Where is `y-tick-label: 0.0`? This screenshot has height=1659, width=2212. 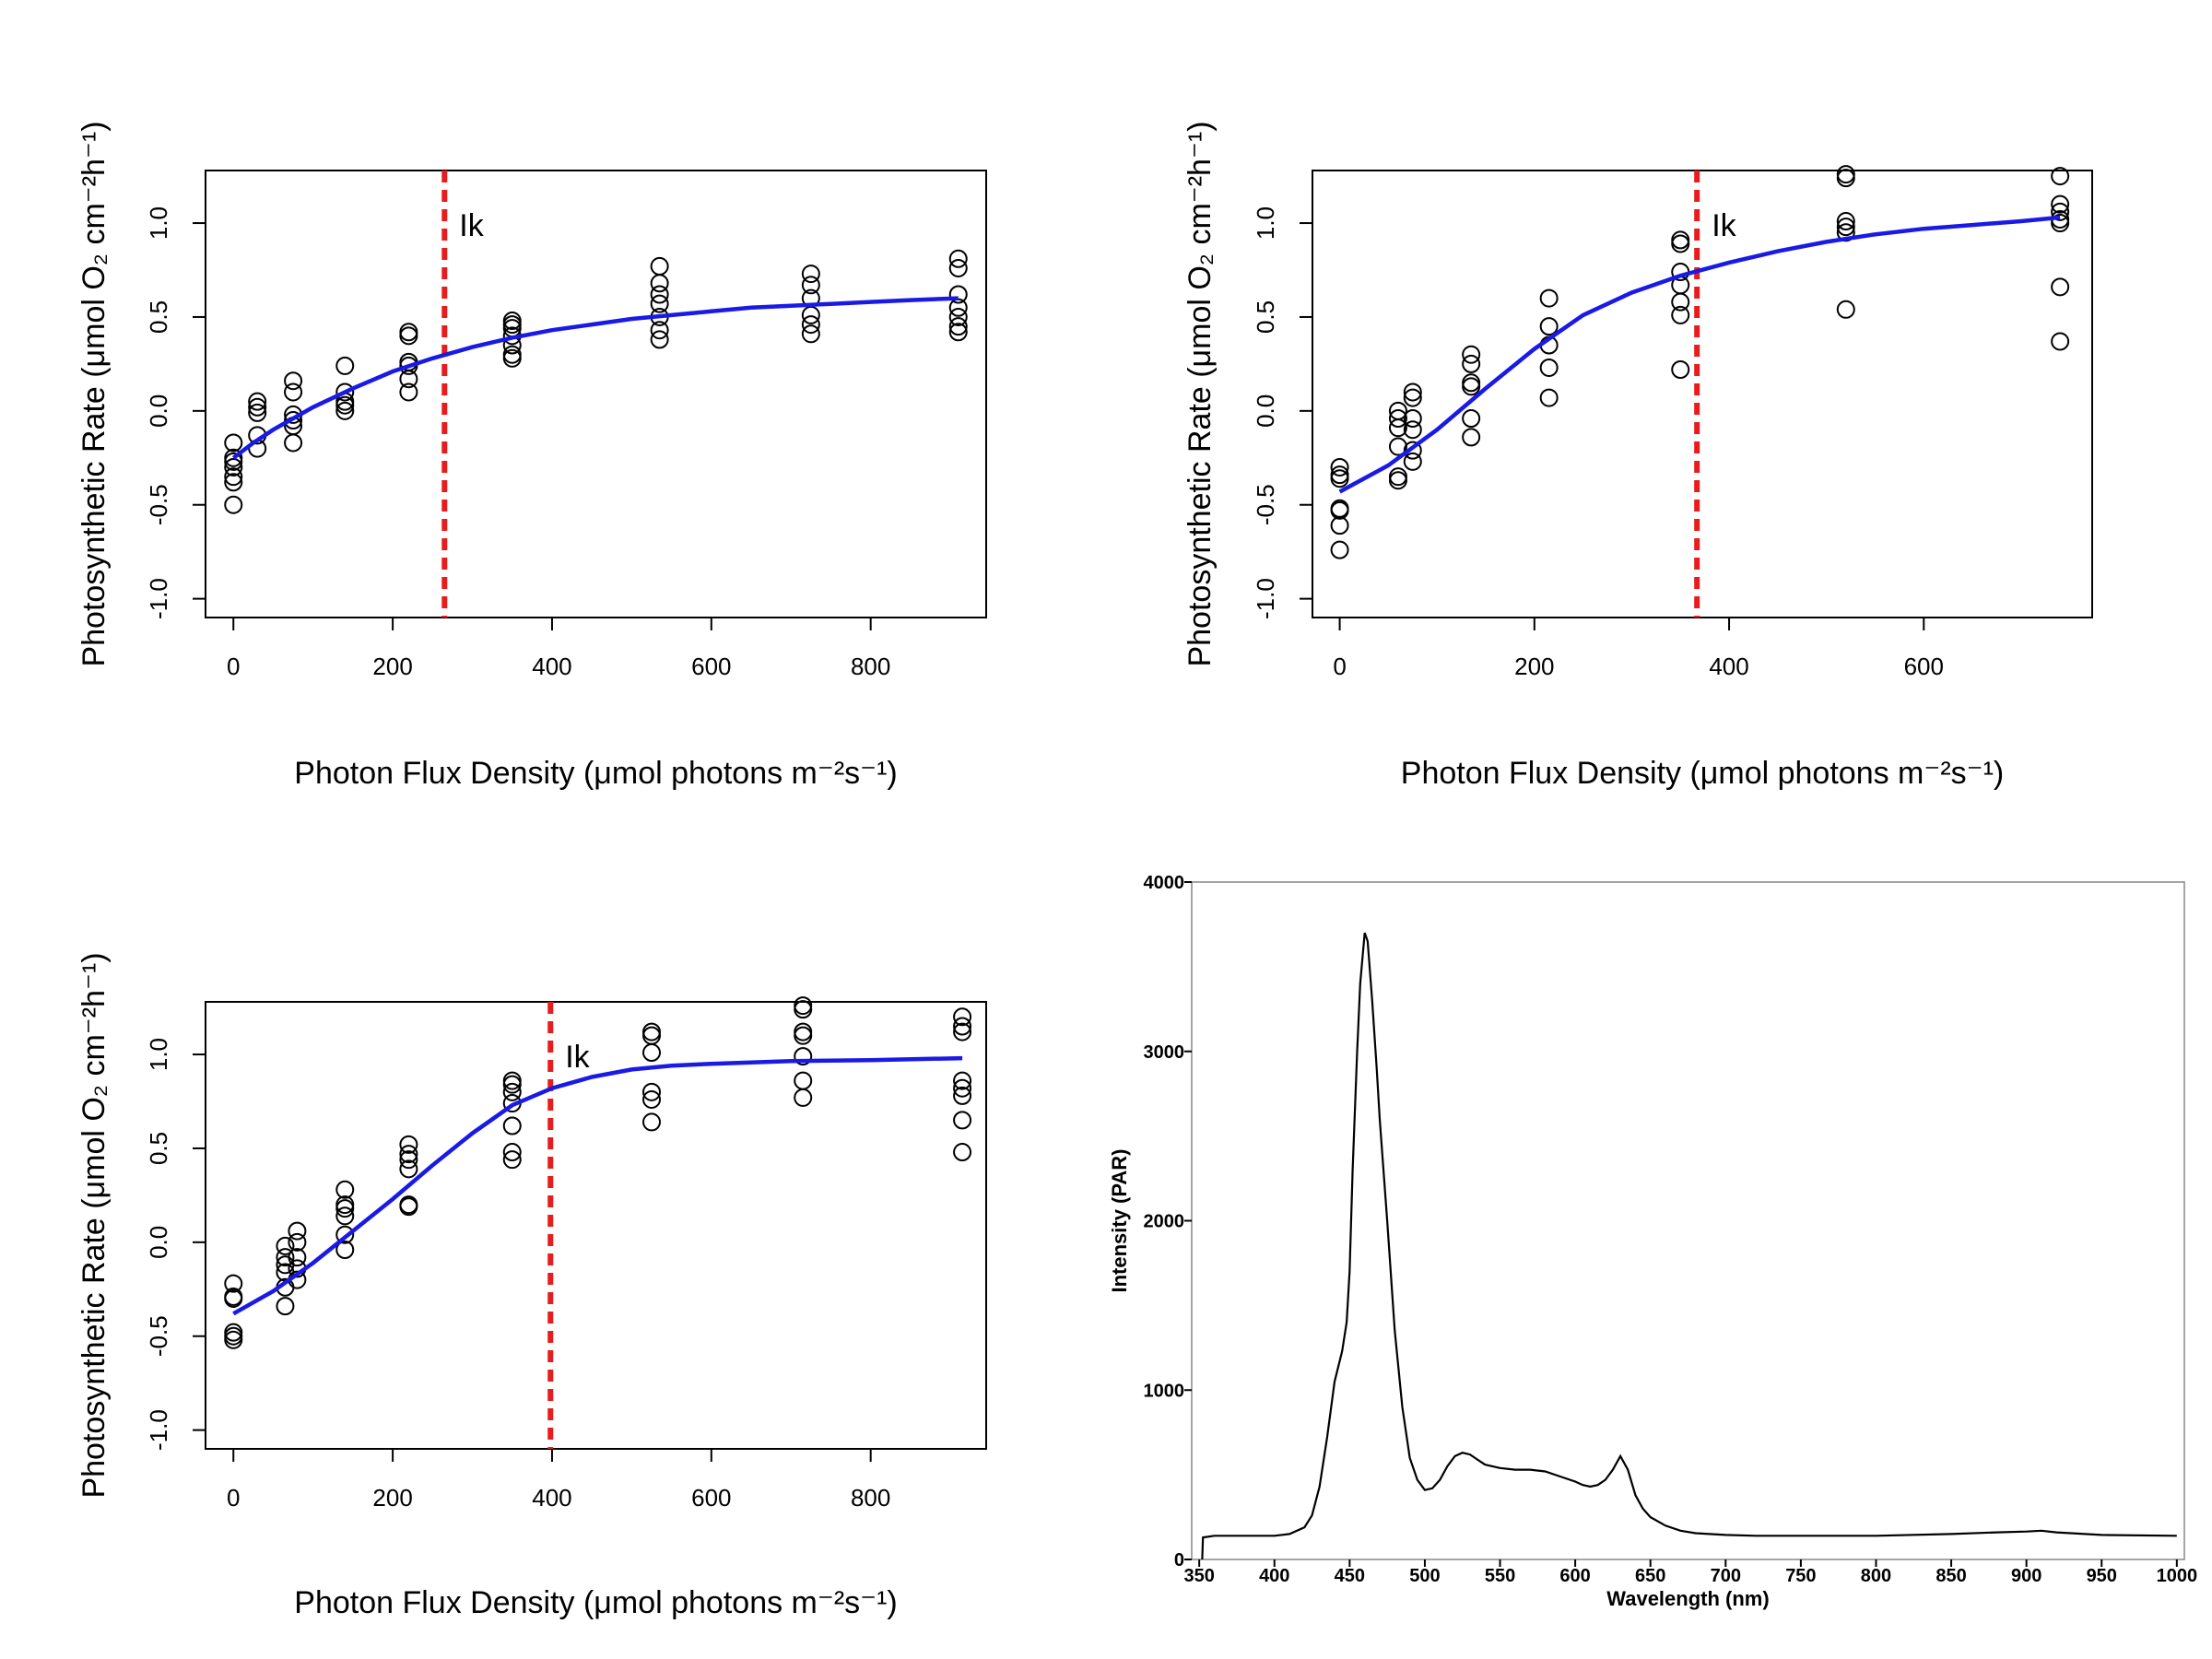 y-tick-label: 0.0 is located at coordinates (1265, 411).